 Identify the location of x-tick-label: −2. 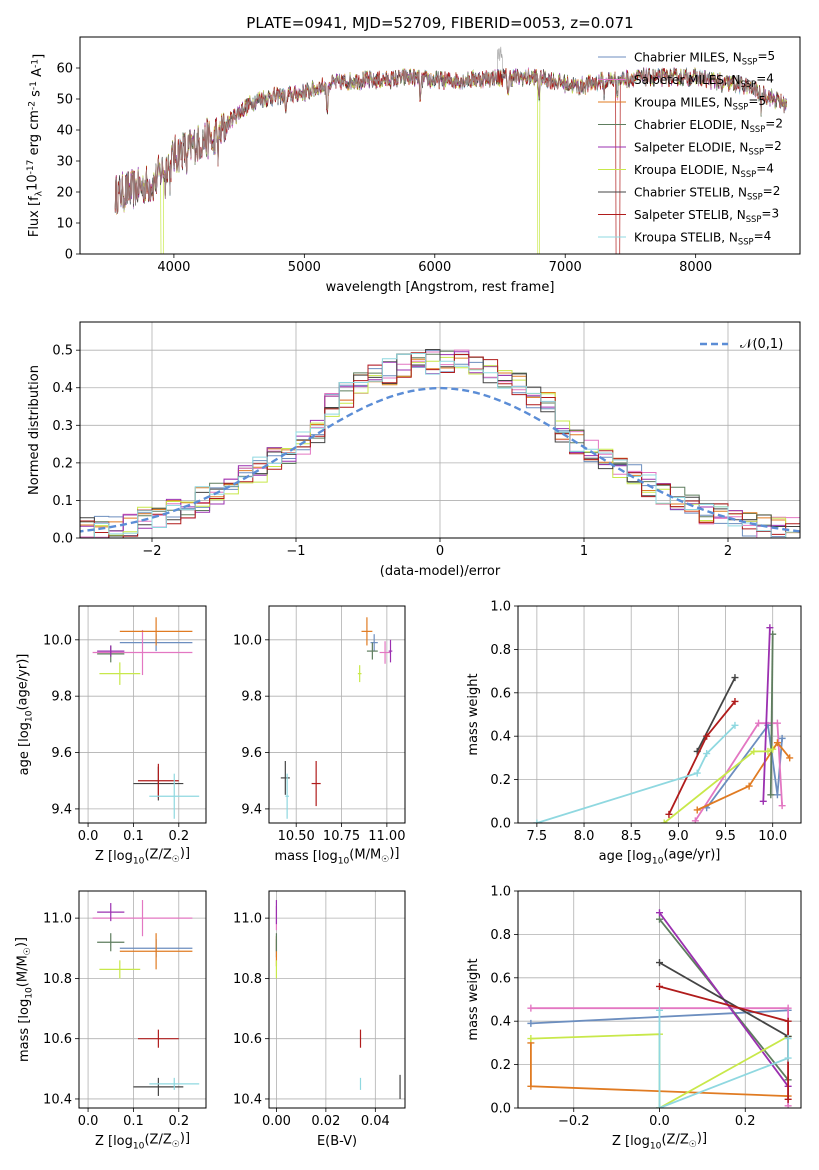
(151, 551).